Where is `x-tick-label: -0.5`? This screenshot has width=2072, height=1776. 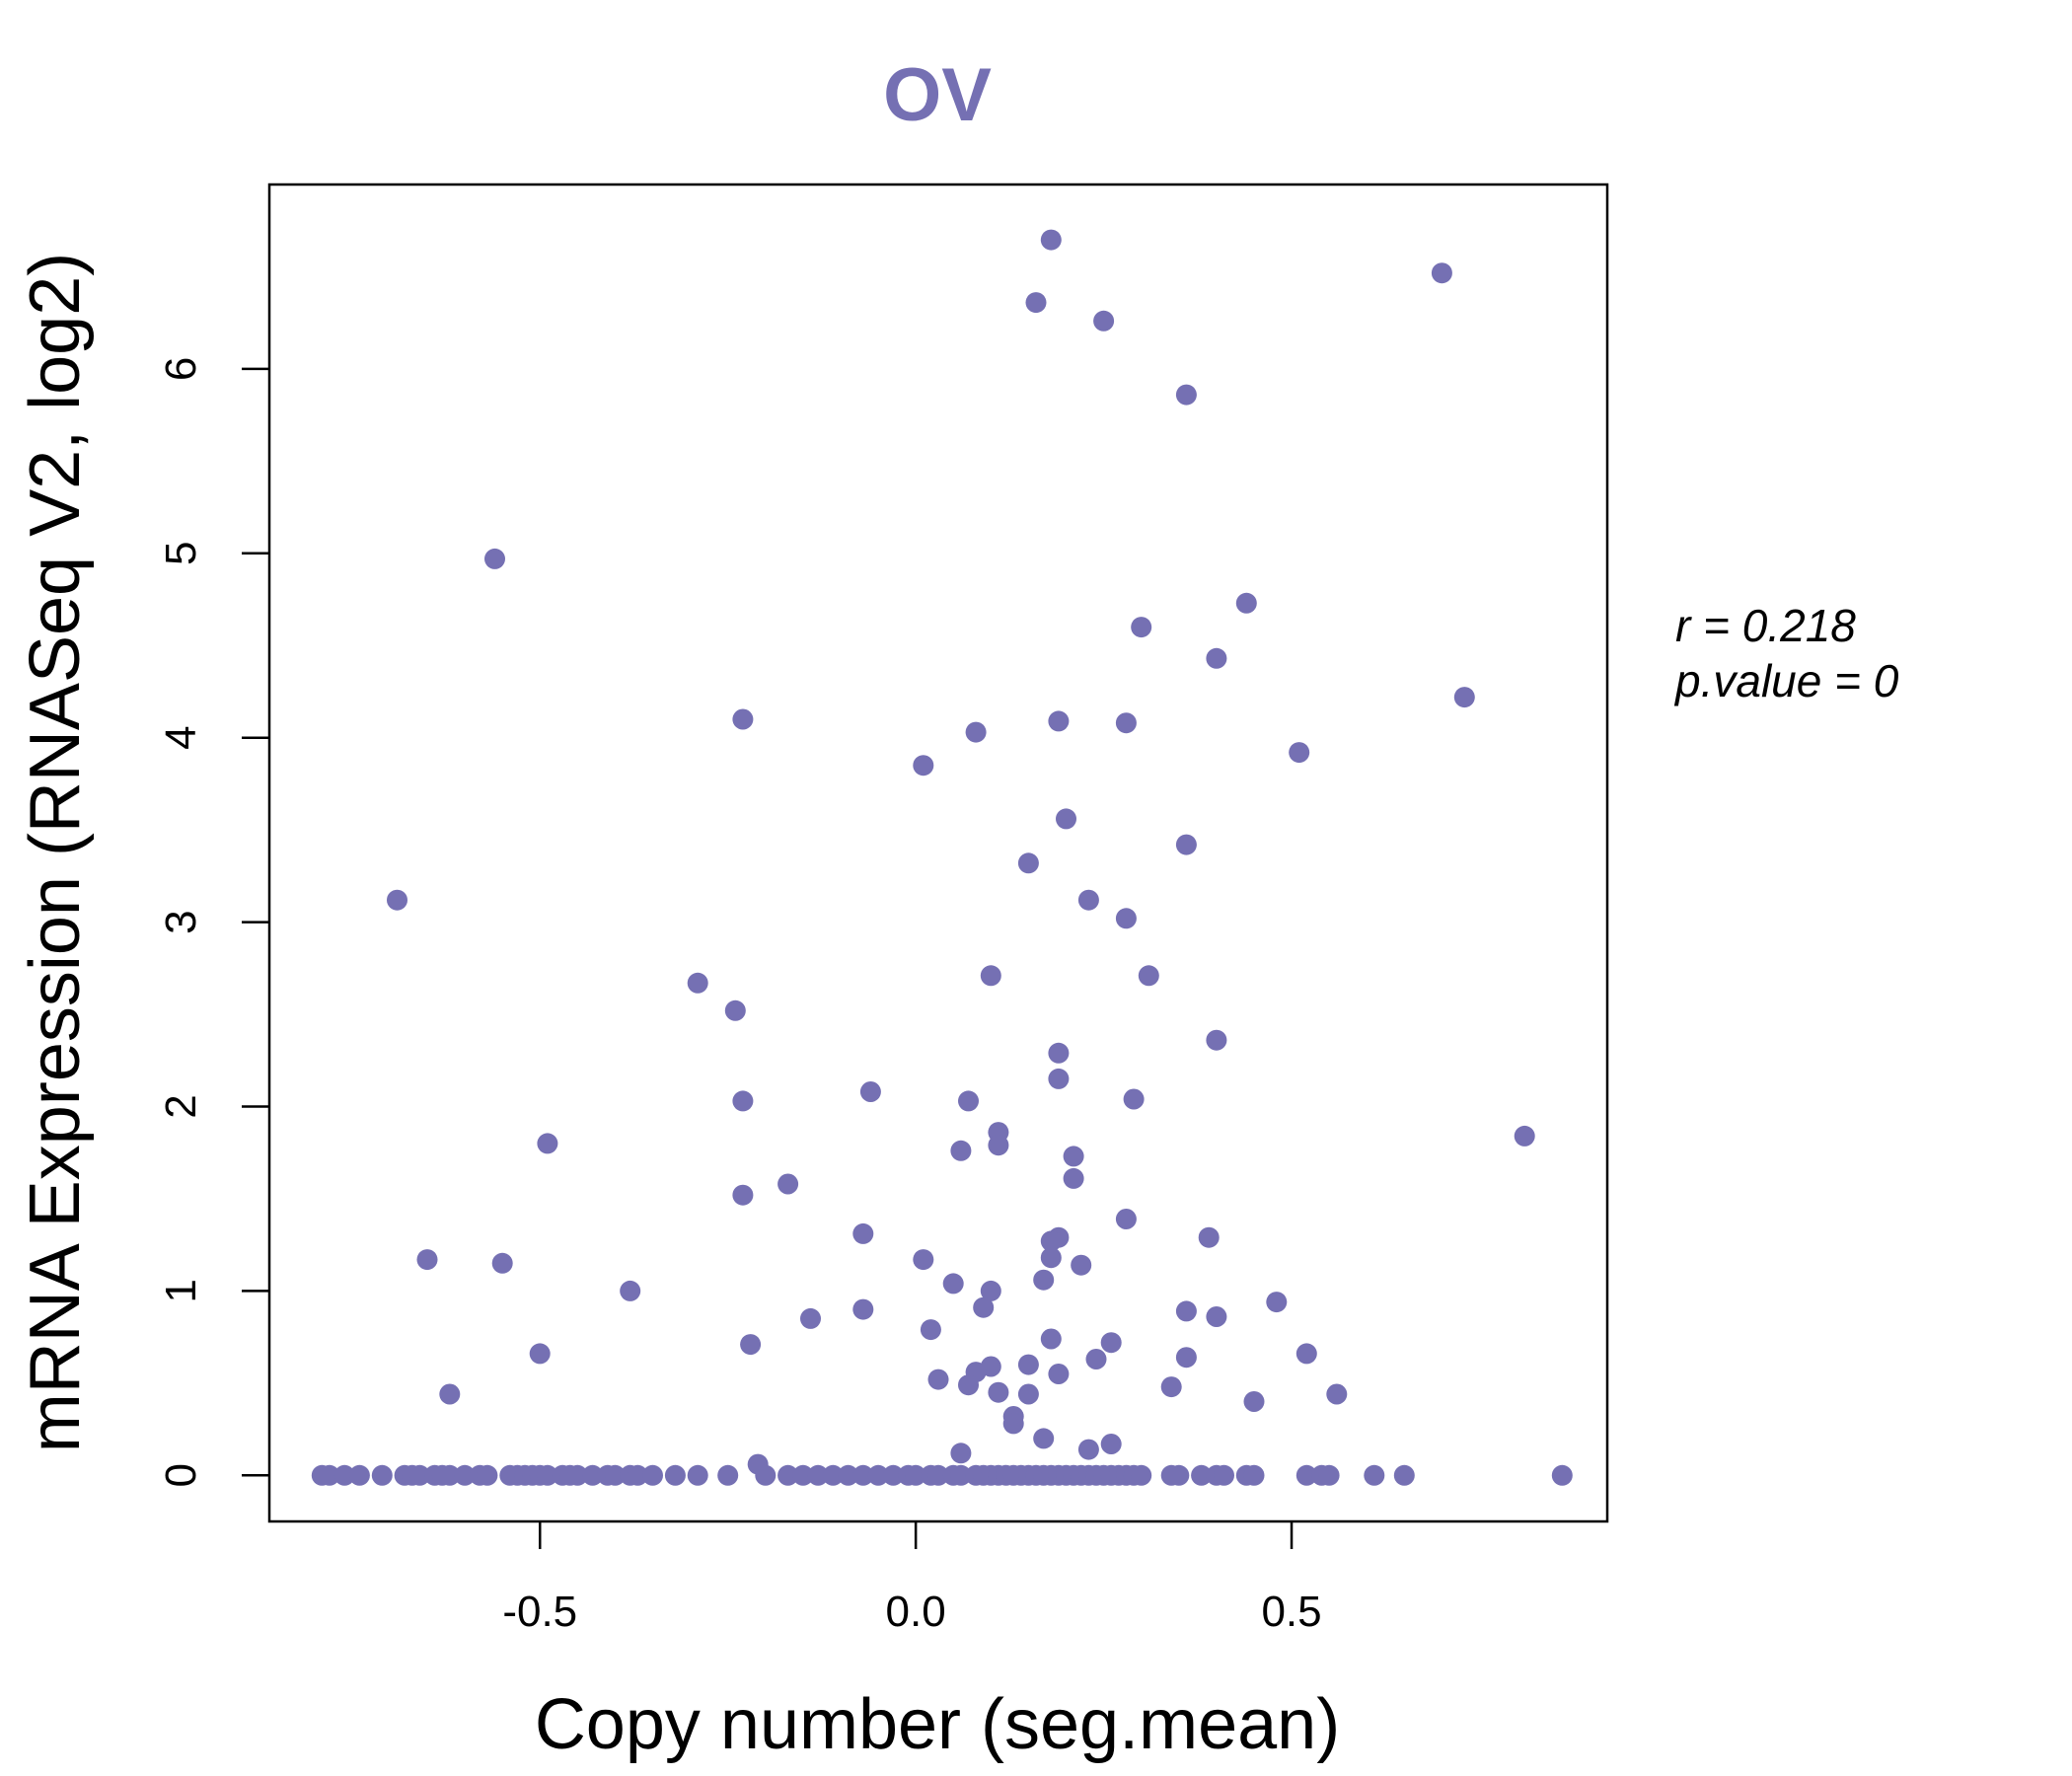 x-tick-label: -0.5 is located at coordinates (540, 1612).